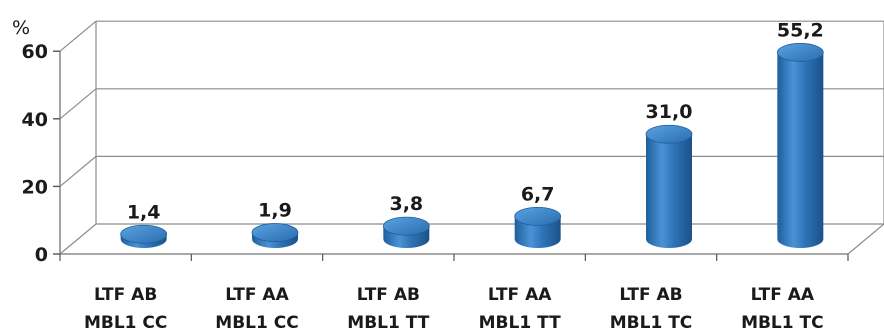  What do you see at coordinates (41, 255) in the screenshot?
I see `y-tick-label: 0` at bounding box center [41, 255].